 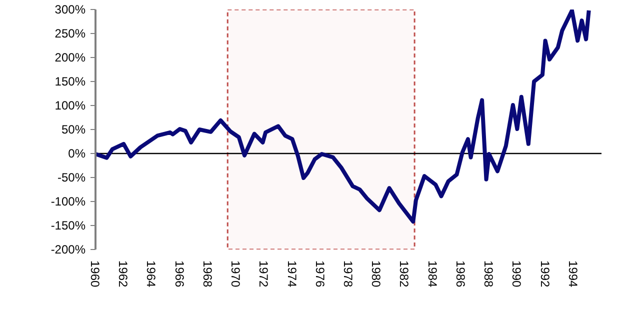 I want to click on y-tick-label: 150%, so click(x=70, y=81).